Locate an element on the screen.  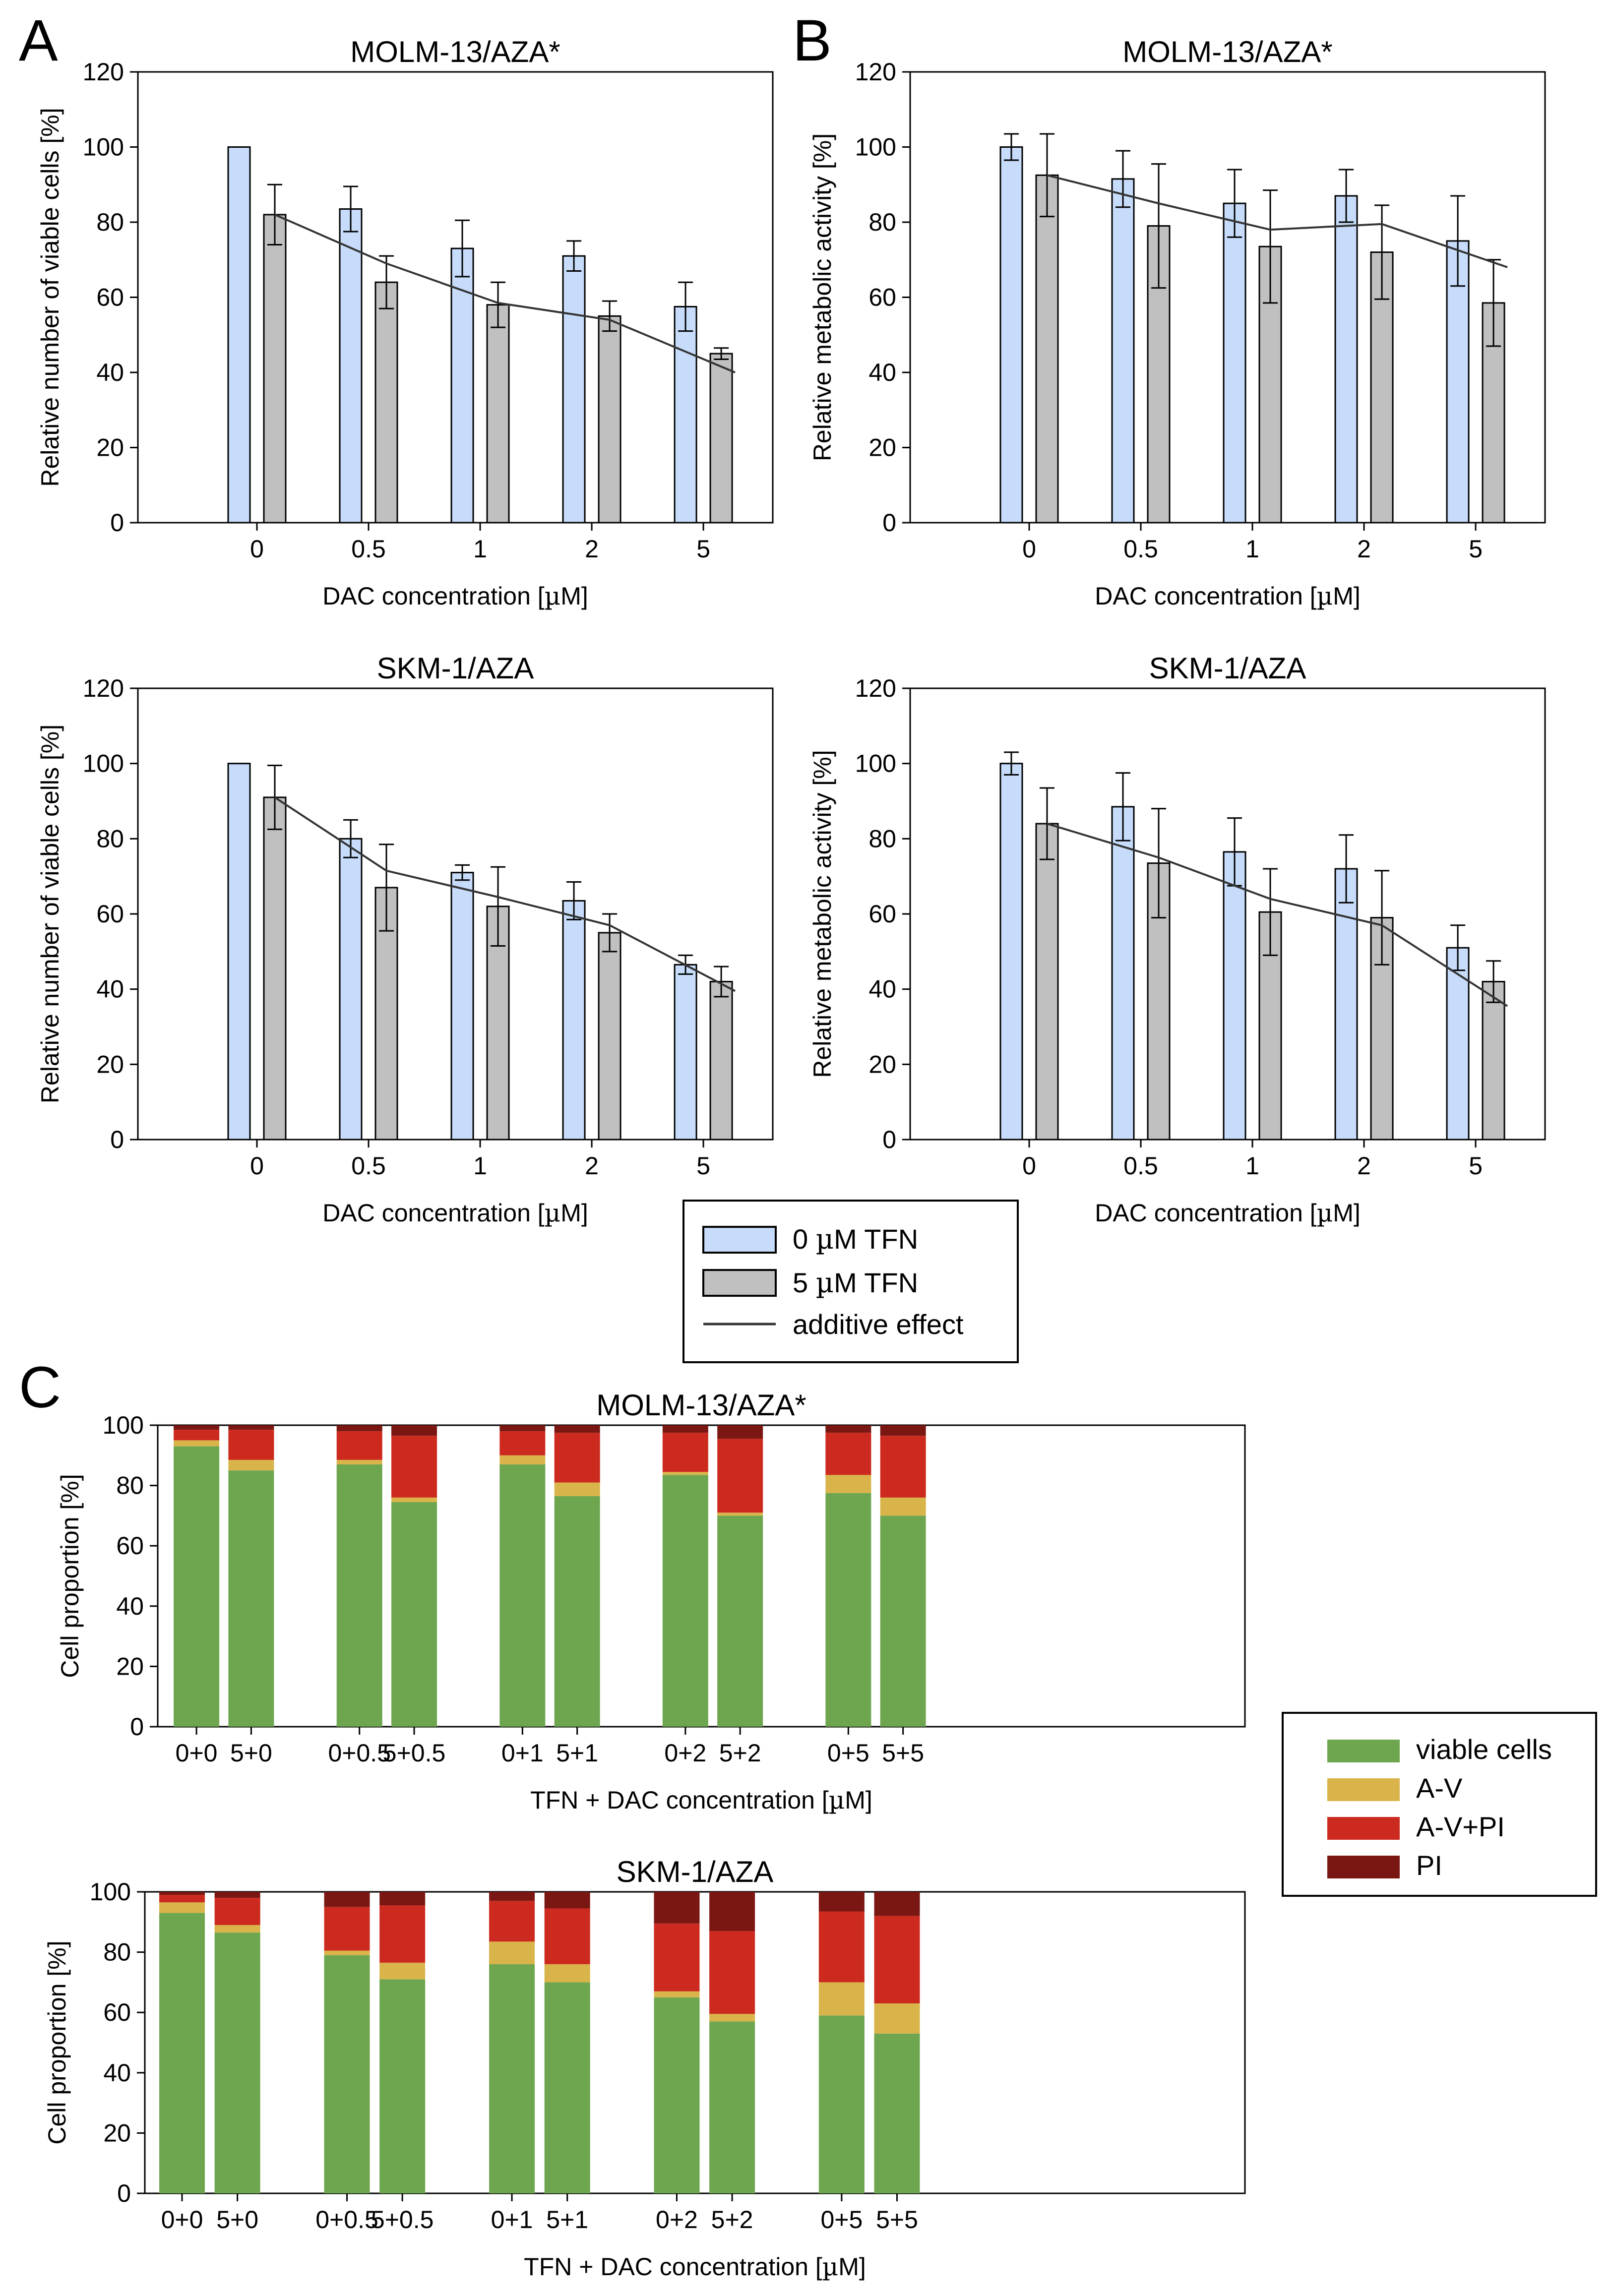
x-tick-label: 0 is located at coordinates (257, 1166).